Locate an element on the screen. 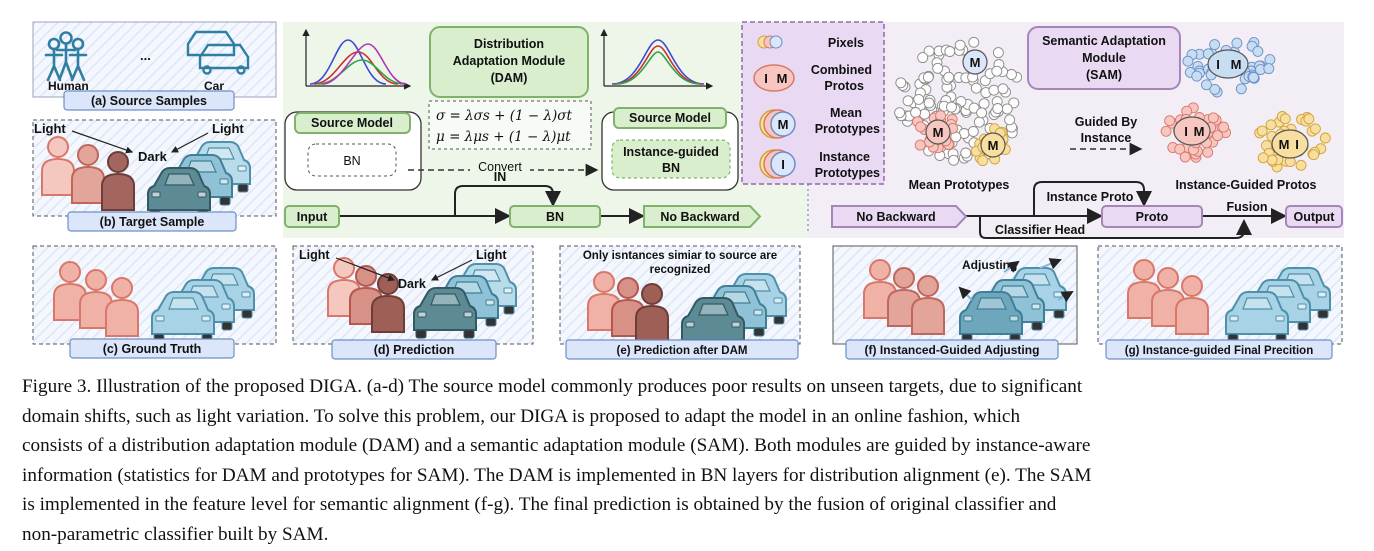  dam-title-line2: Adaptation Module is located at coordinates (509, 61).